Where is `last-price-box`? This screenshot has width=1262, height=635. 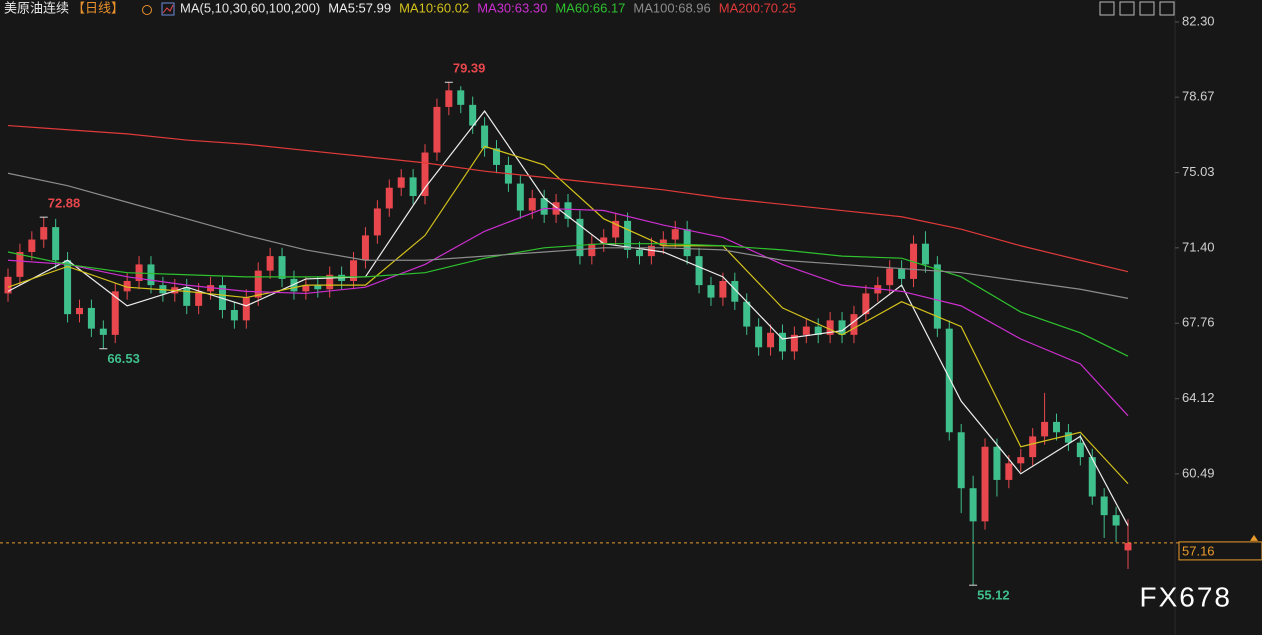
last-price-box is located at coordinates (1220, 551).